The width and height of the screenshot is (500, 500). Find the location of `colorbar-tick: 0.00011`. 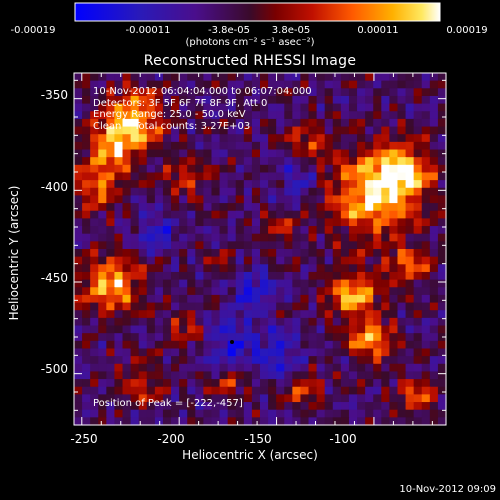

colorbar-tick: 0.00011 is located at coordinates (378, 30).